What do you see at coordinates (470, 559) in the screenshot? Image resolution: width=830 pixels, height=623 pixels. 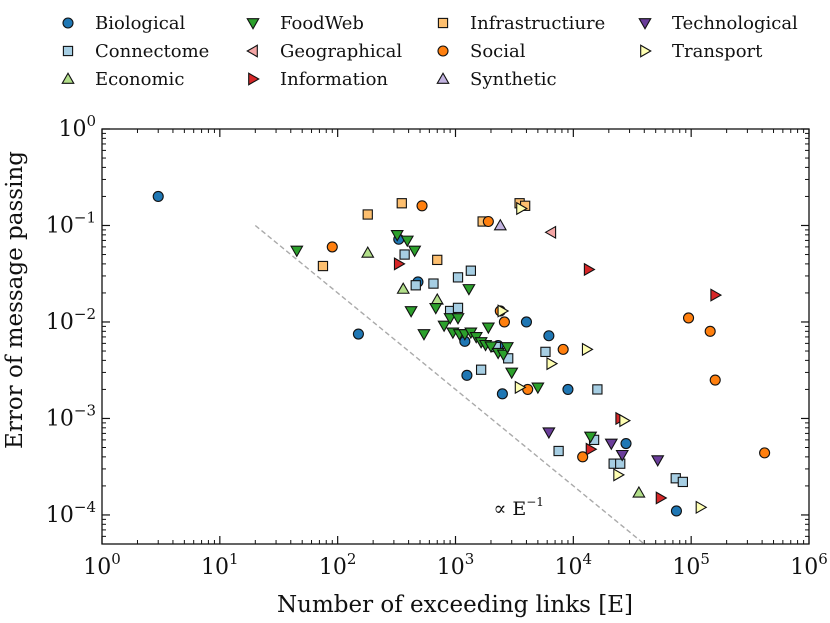 I see `x-tick-exp: 3` at bounding box center [470, 559].